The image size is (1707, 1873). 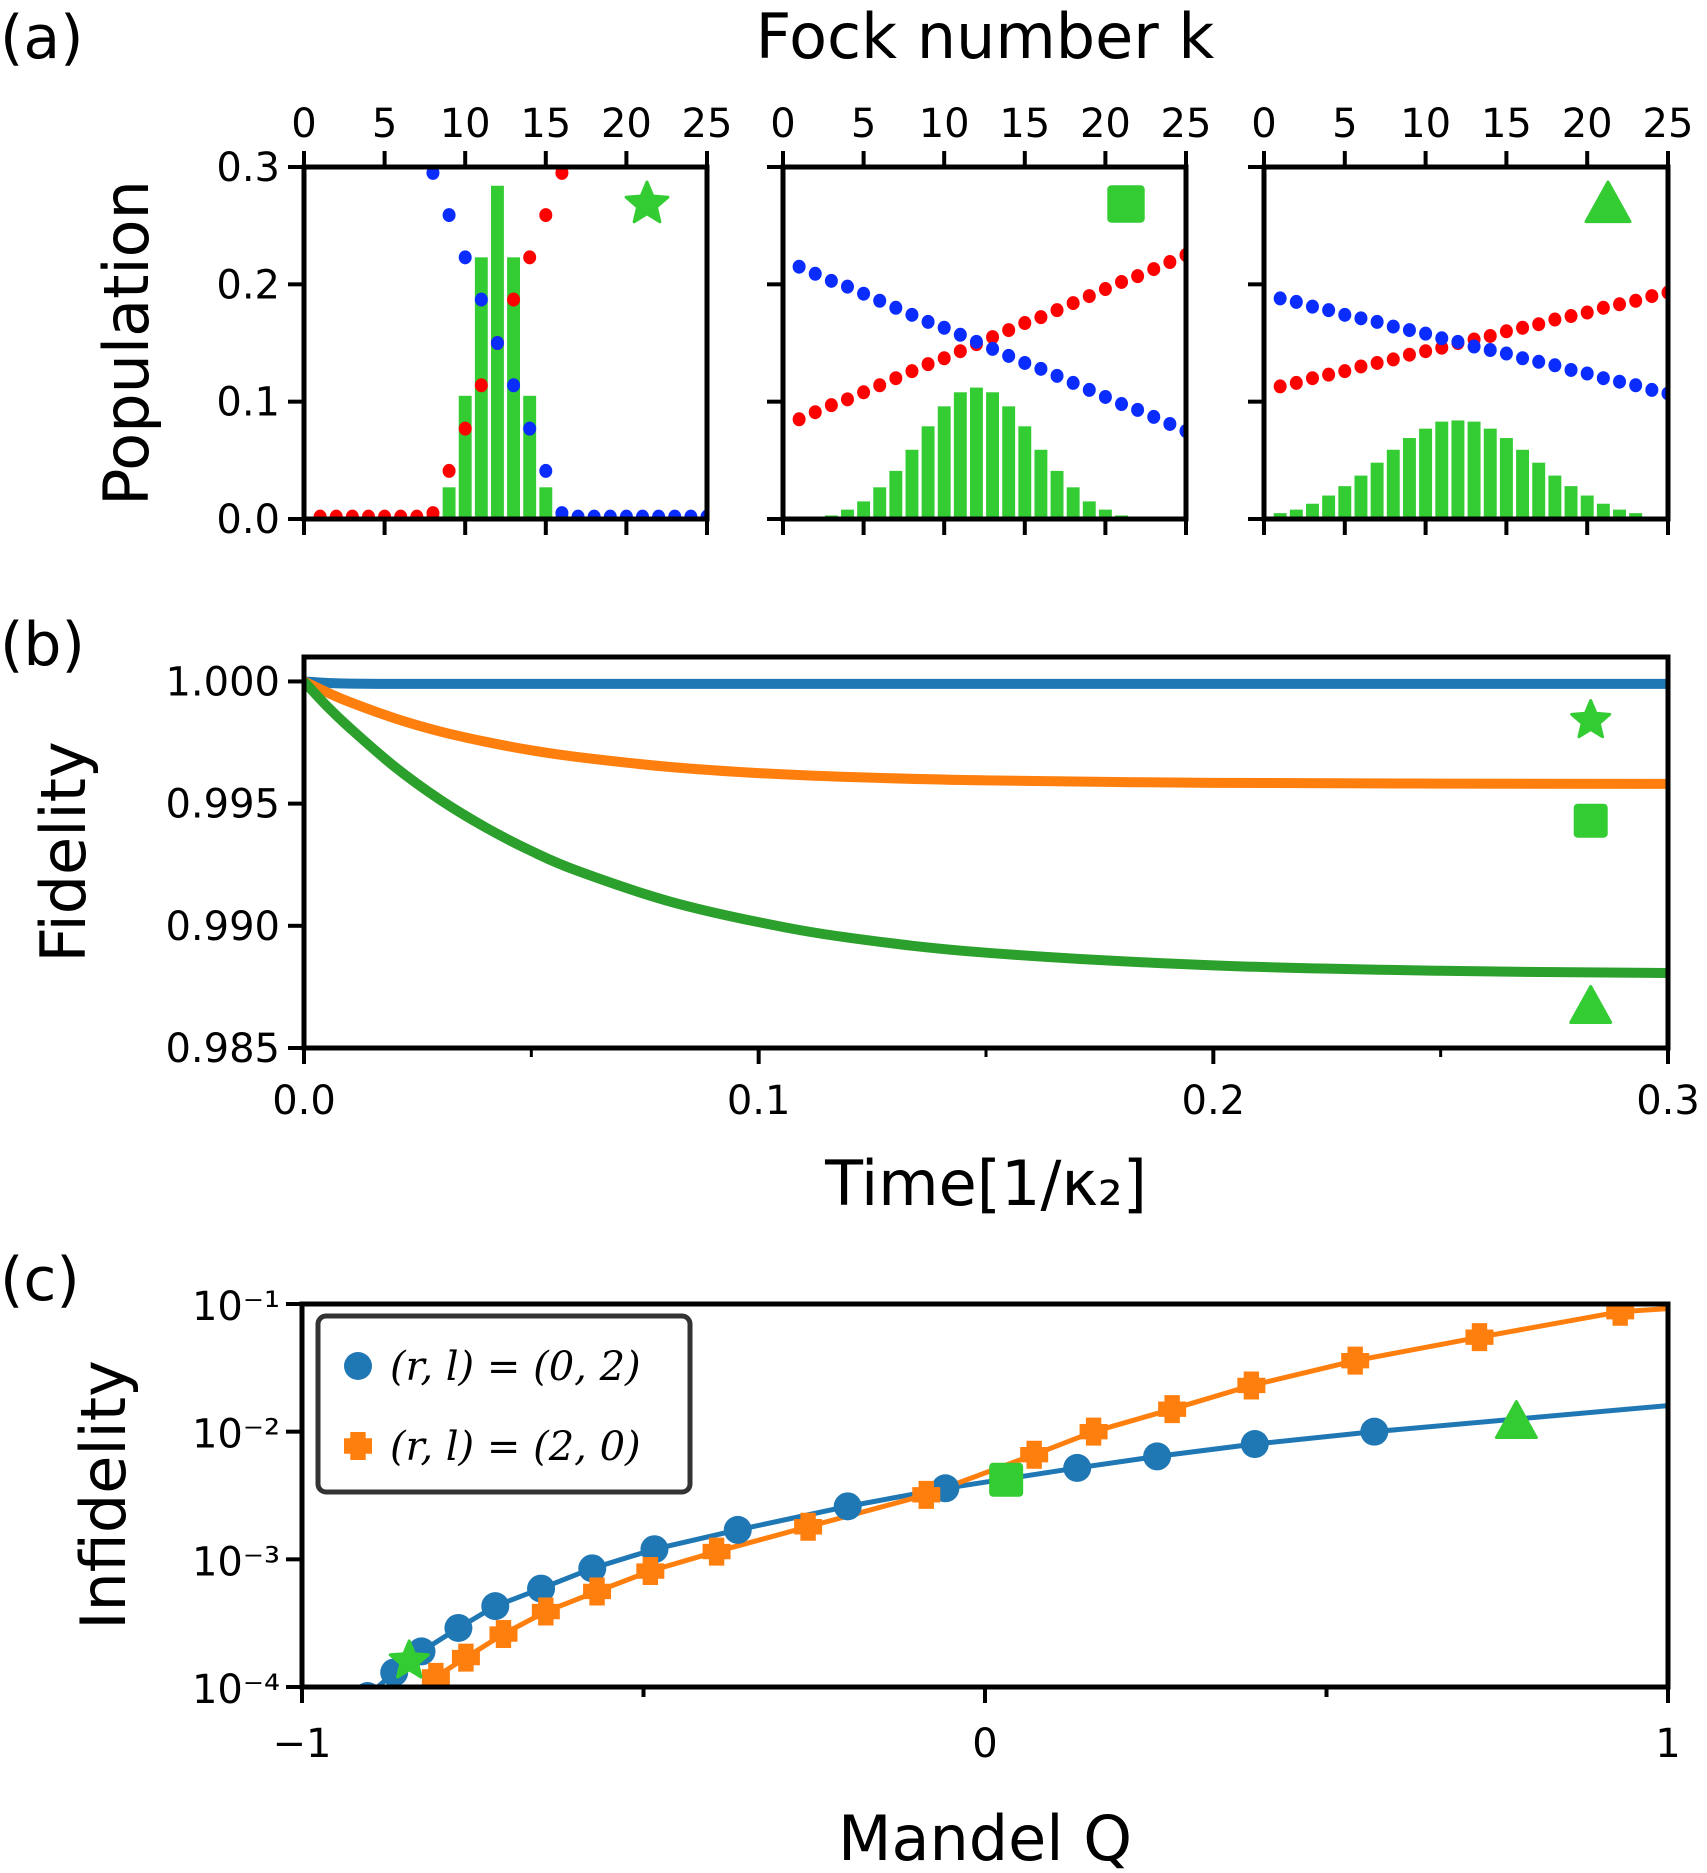 I want to click on x-tick-label: 1, so click(x=1667, y=1744).